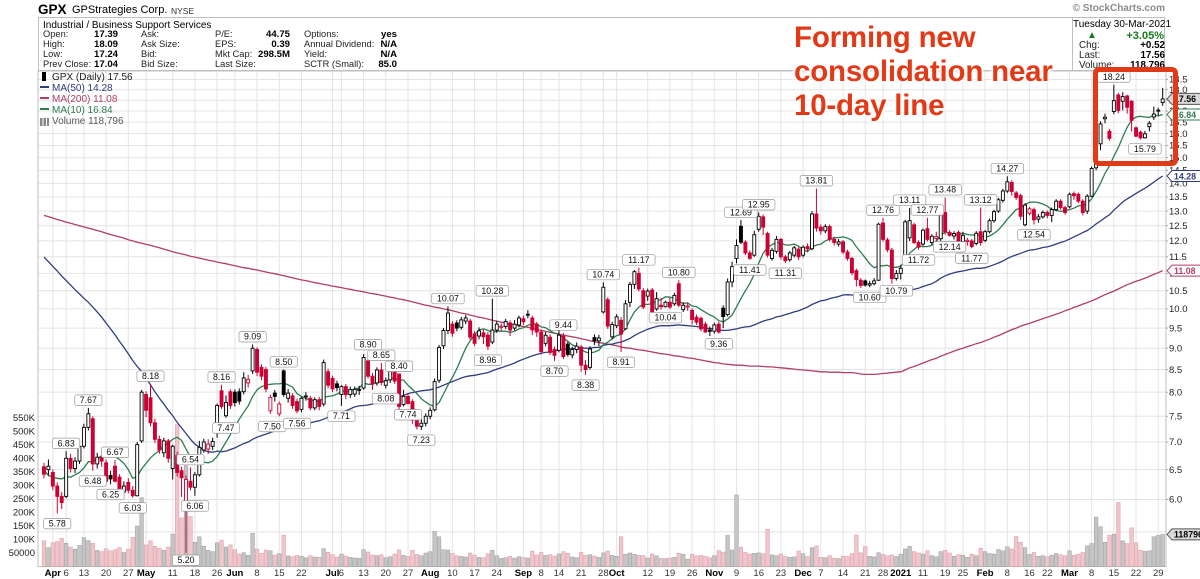 The image size is (1200, 579). Describe the element at coordinates (985, 573) in the screenshot. I see `date-tick-label: Feb` at that location.